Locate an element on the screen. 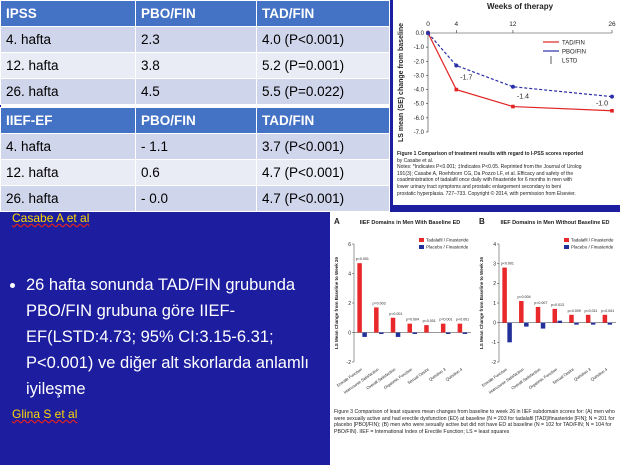 This screenshot has width=620, height=465. row: 12. hafta 0.6 4.7 (P<0.001) is located at coordinates (195, 172).